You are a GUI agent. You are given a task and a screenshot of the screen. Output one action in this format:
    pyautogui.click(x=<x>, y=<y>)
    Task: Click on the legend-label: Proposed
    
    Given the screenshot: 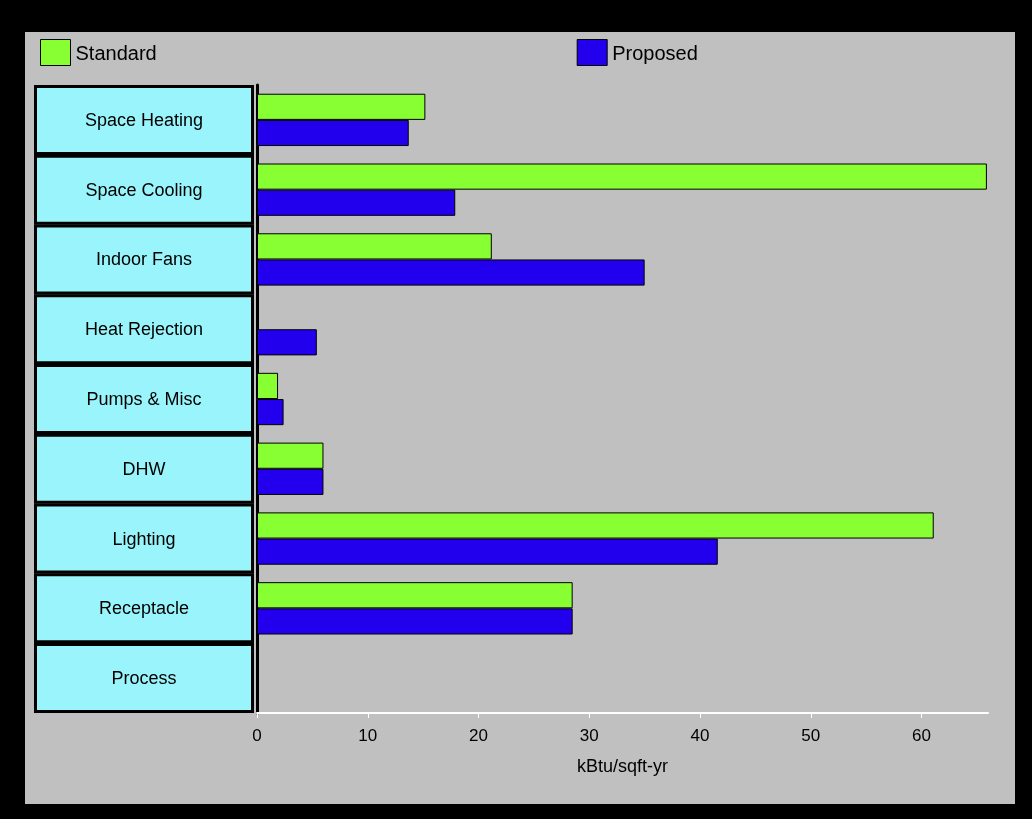 What is the action you would take?
    pyautogui.click(x=655, y=52)
    